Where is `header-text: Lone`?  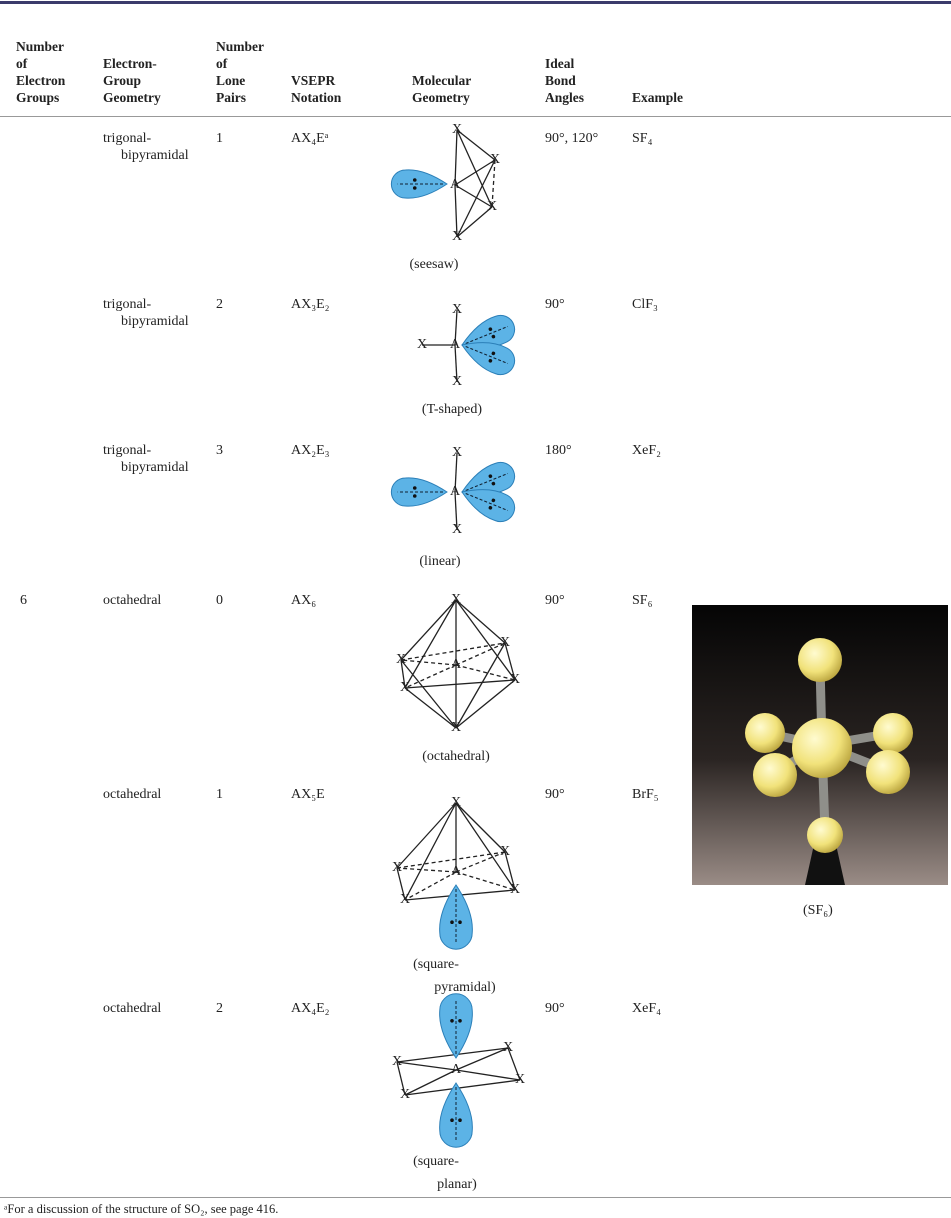
header-text: Lone is located at coordinates (231, 80).